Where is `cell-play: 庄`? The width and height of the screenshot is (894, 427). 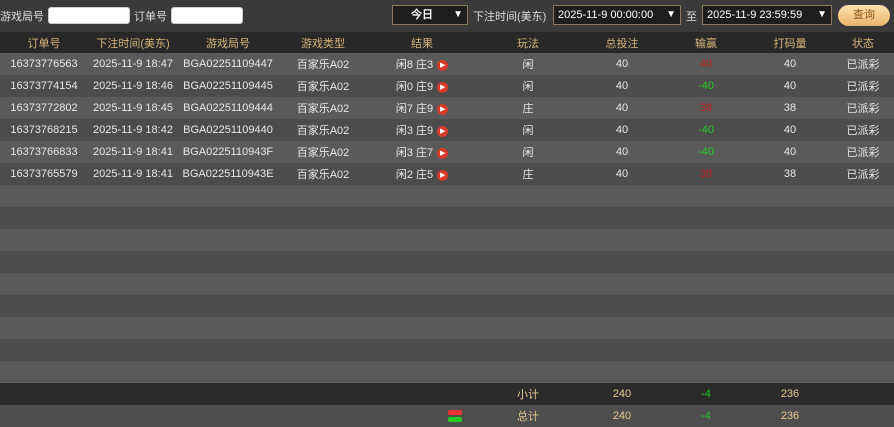 cell-play: 庄 is located at coordinates (528, 108).